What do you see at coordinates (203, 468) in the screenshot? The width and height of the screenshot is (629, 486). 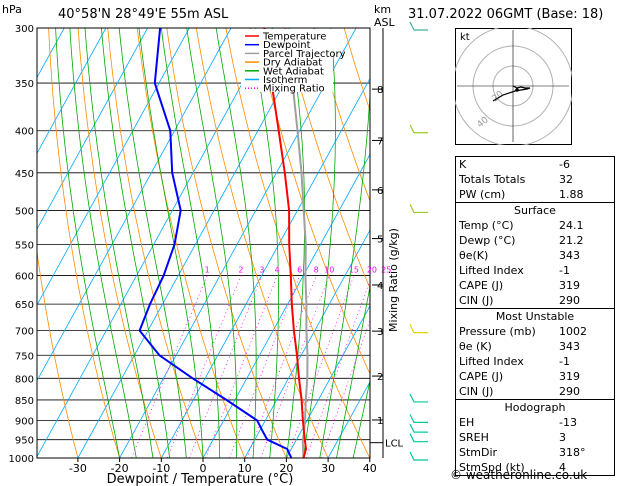 I see `temperature-tick-label: 0` at bounding box center [203, 468].